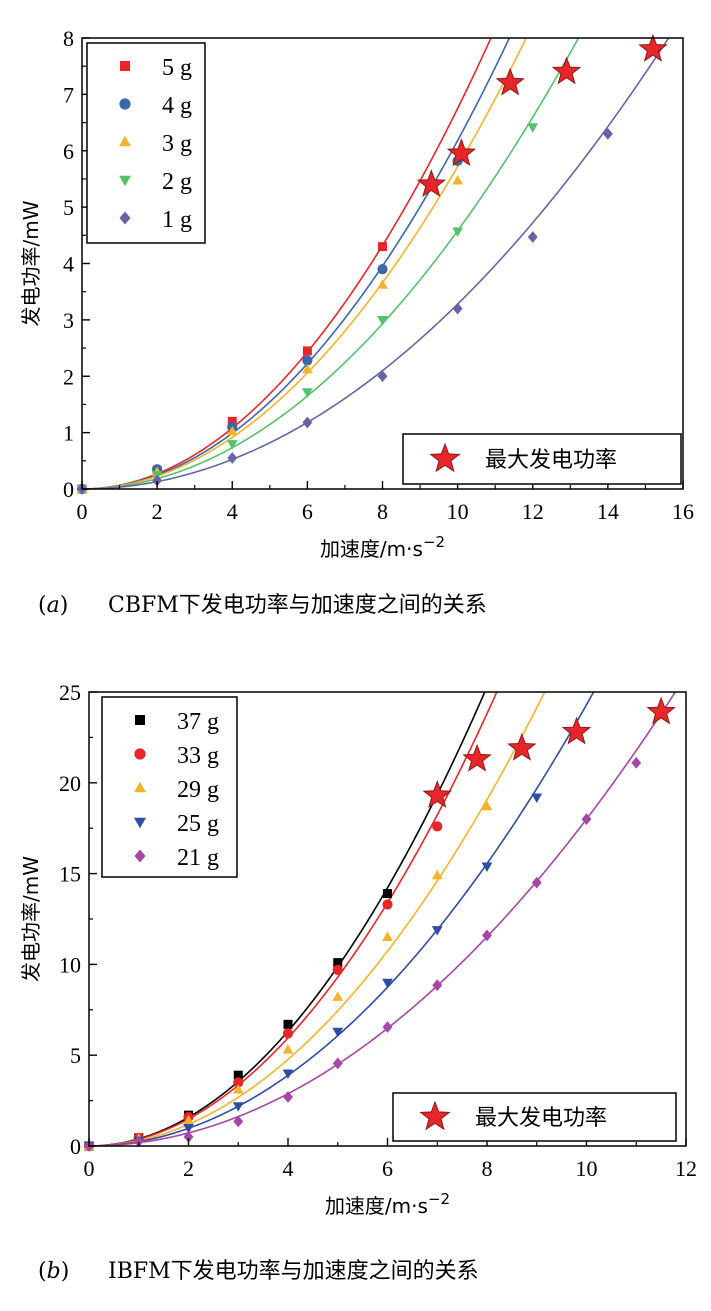 This screenshot has height=1311, width=711. I want to click on y-tick-label: 8, so click(68, 38).